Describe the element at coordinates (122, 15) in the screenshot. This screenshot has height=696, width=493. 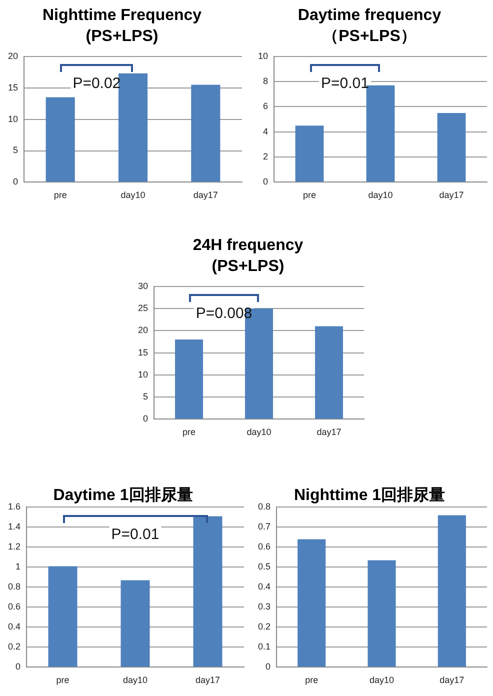
I see `chart-title: Nighttime Frequency` at that location.